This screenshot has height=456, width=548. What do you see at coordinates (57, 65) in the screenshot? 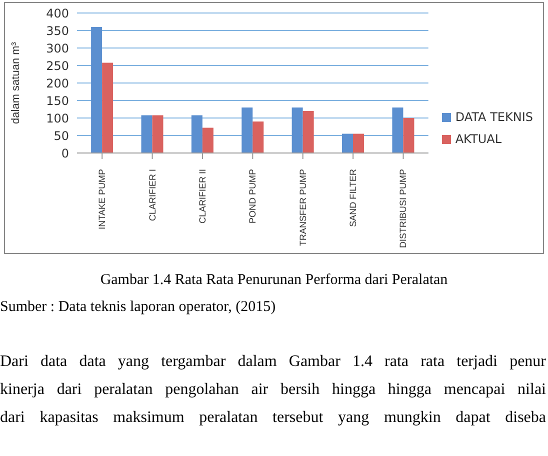
I see `y-tick-label: 250` at bounding box center [57, 65].